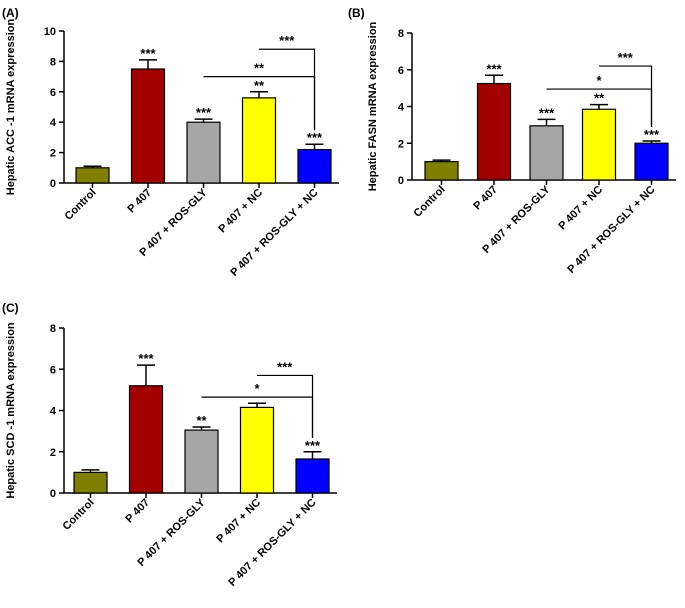  Describe the element at coordinates (10, 13) in the screenshot. I see `panel-label: (A)` at that location.